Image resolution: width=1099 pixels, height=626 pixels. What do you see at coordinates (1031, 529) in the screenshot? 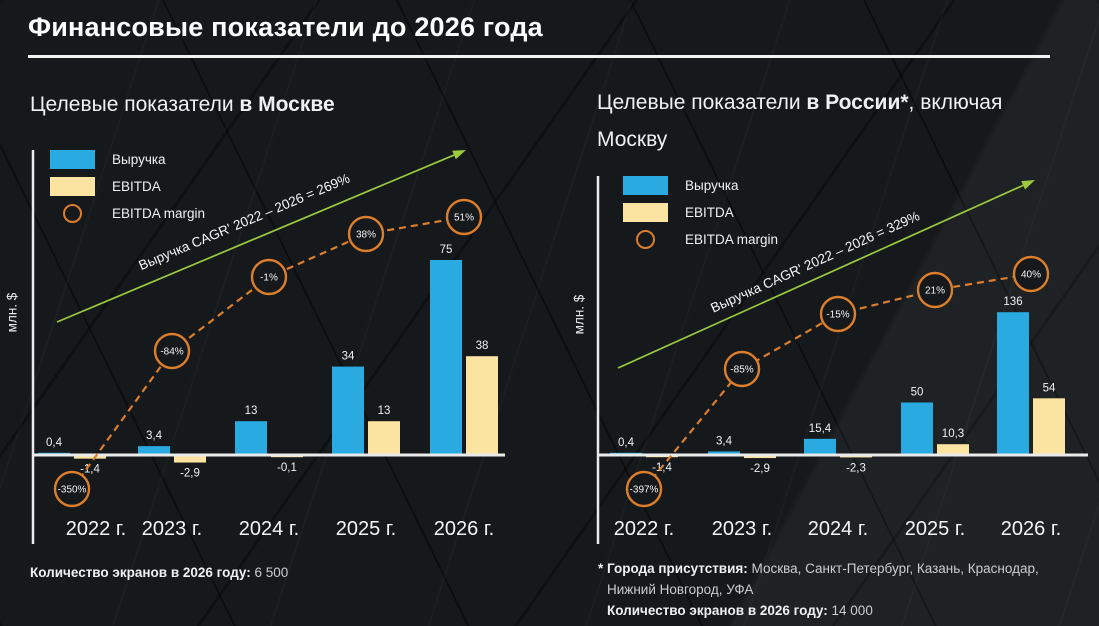
I see `year-label: 2026 г.` at bounding box center [1031, 529].